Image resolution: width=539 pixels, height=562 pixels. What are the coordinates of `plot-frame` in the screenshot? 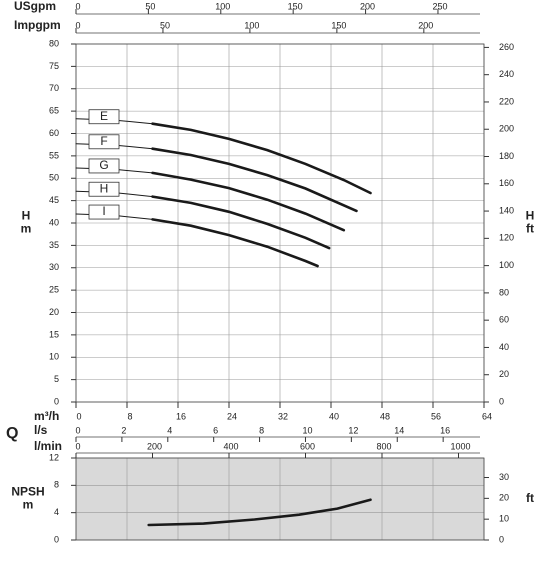 It's located at (280, 499).